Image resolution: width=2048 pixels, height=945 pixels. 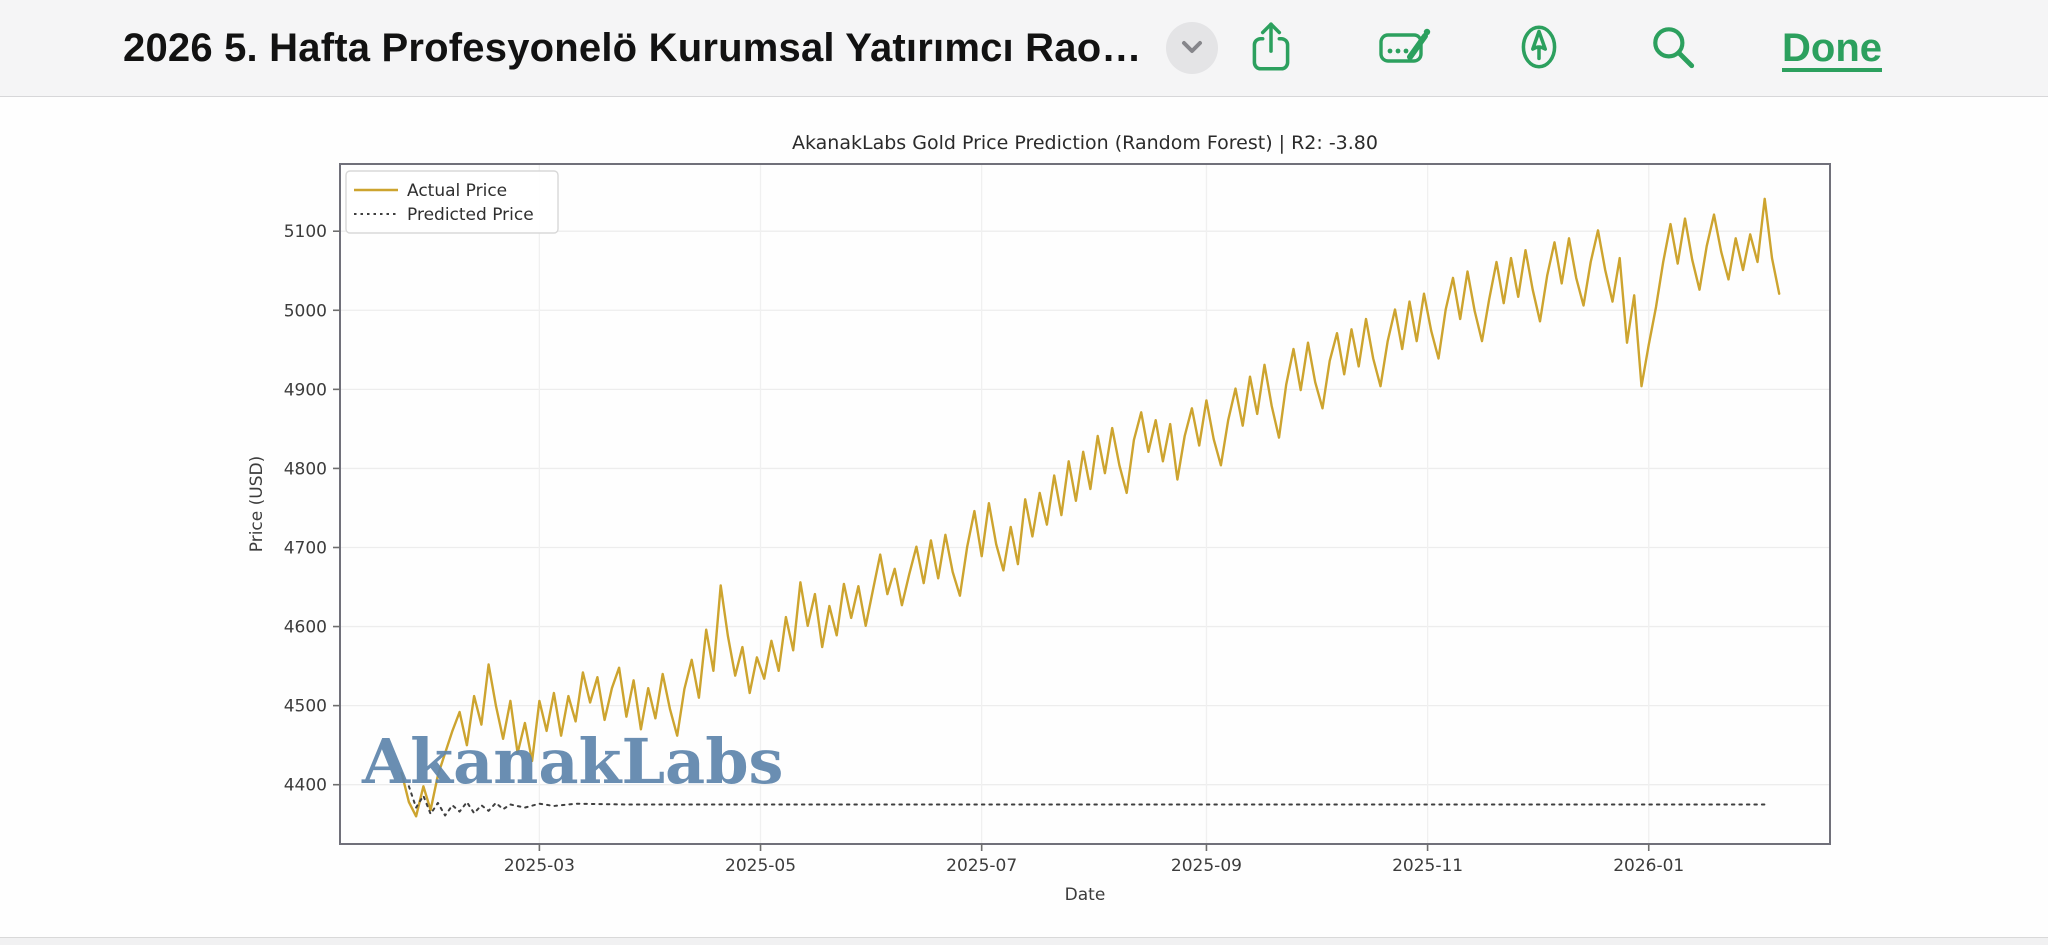 I want to click on y-tick-label: 5000, so click(x=305, y=311).